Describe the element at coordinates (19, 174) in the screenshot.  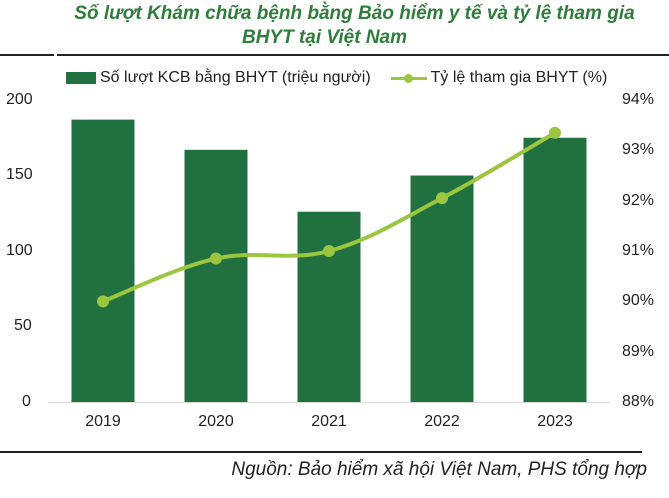
I see `left-tick: 150` at that location.